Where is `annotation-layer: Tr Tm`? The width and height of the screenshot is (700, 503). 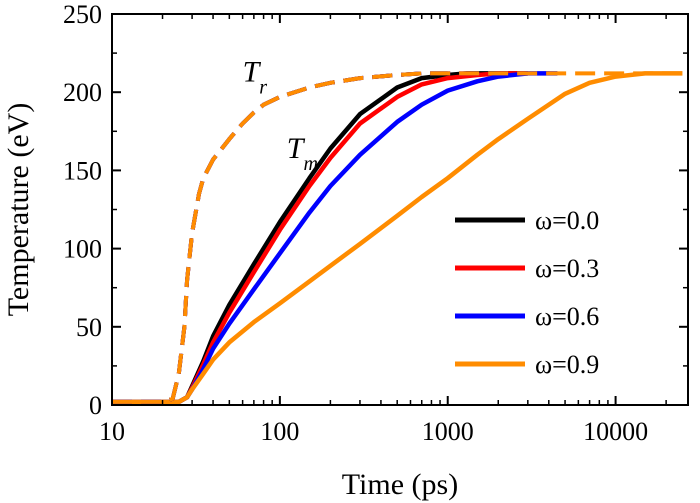
annotation-layer: Tr Tm is located at coordinates (280, 115).